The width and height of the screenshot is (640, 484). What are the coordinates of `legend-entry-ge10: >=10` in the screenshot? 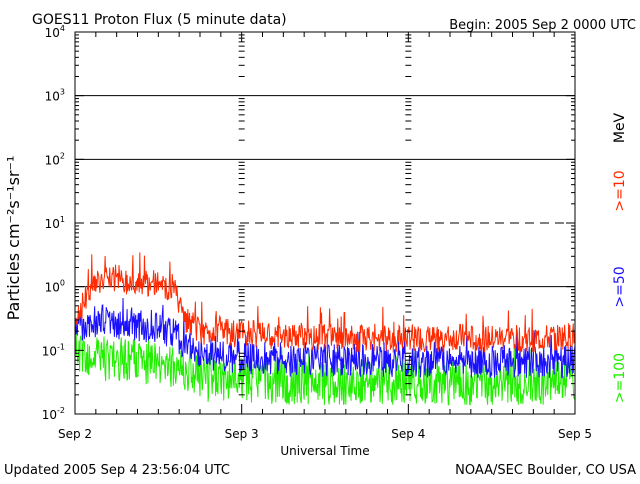 It's located at (620, 190).